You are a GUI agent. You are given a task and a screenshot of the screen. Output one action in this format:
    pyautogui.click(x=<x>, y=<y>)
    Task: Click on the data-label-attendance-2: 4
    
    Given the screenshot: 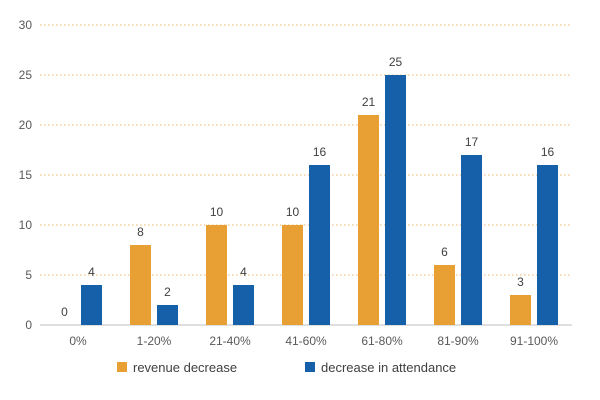 What is the action you would take?
    pyautogui.click(x=243, y=272)
    